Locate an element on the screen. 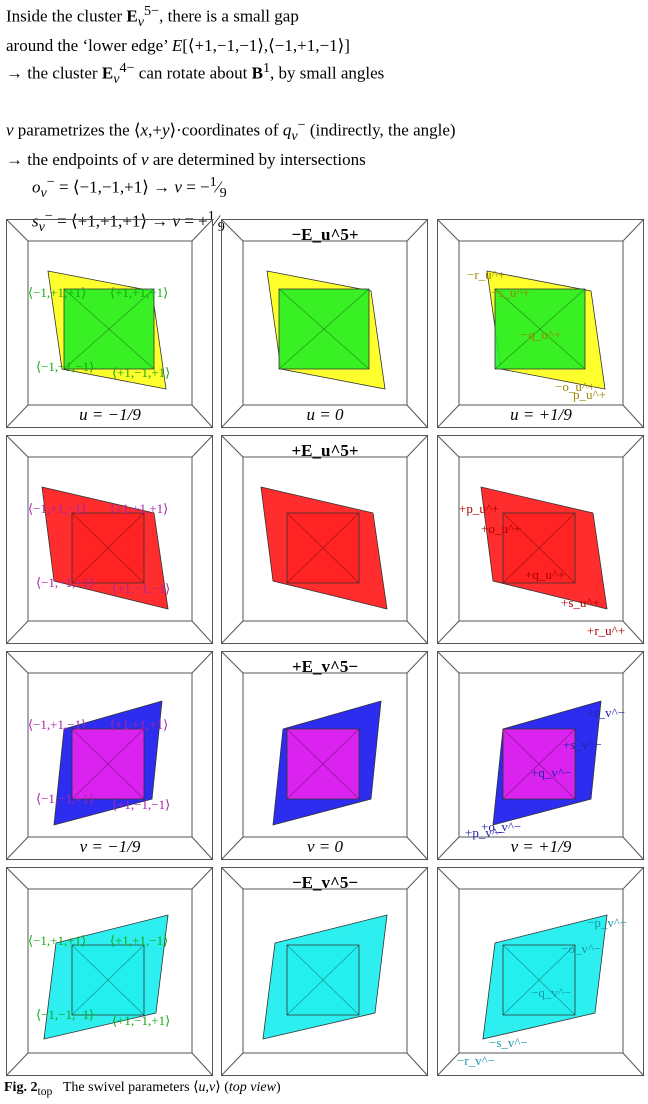 The height and width of the screenshot is (1104, 648). panel-r1-c3: u = +1/9 −r_u^+ −s_u^+ −q_u^+ −o_u^+ p_u^+ is located at coordinates (541, 324).